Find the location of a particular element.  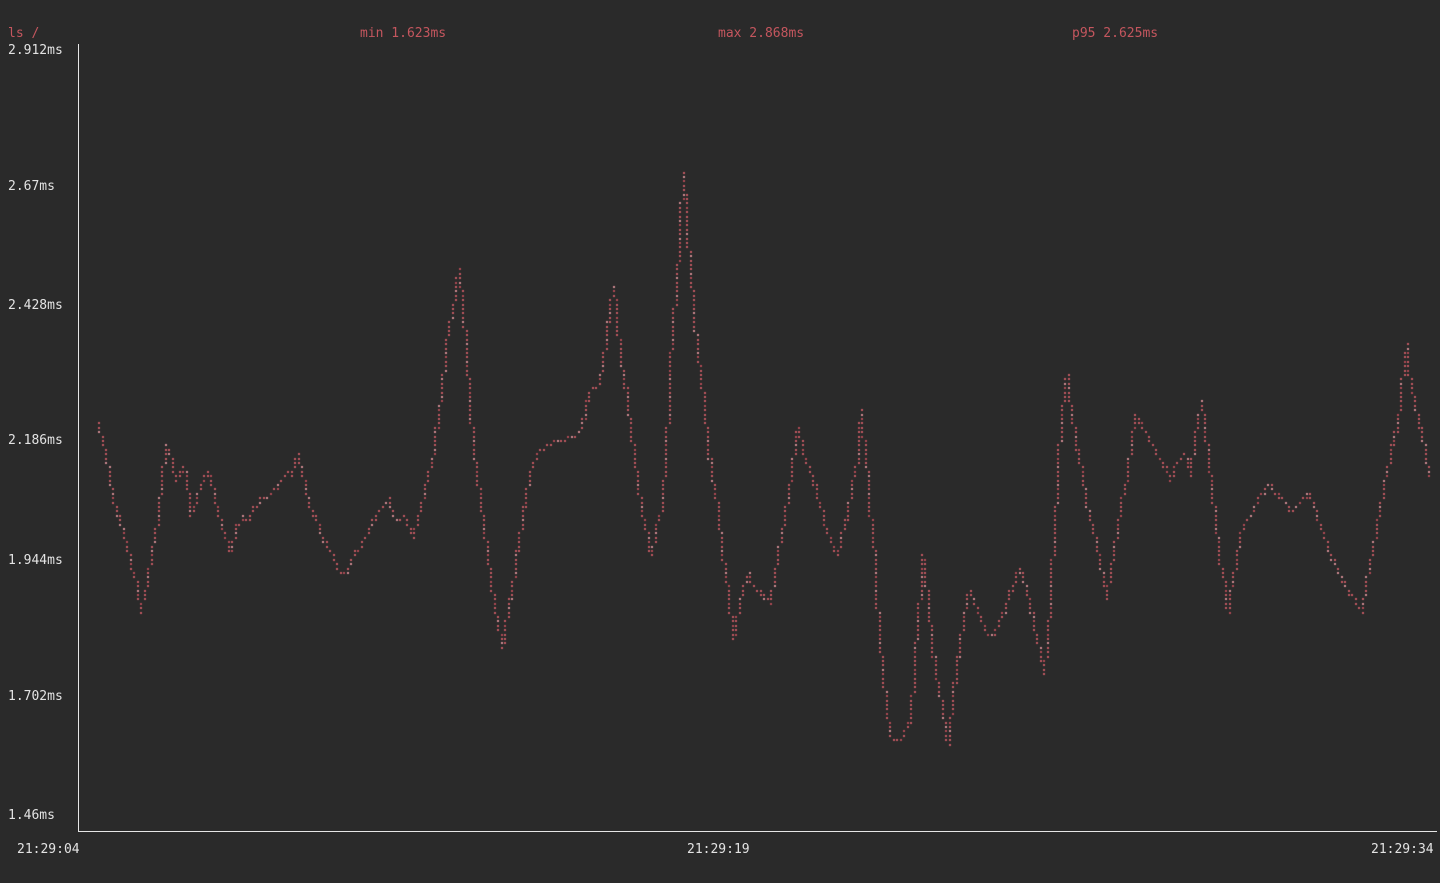

x-axis-line is located at coordinates (757, 831).